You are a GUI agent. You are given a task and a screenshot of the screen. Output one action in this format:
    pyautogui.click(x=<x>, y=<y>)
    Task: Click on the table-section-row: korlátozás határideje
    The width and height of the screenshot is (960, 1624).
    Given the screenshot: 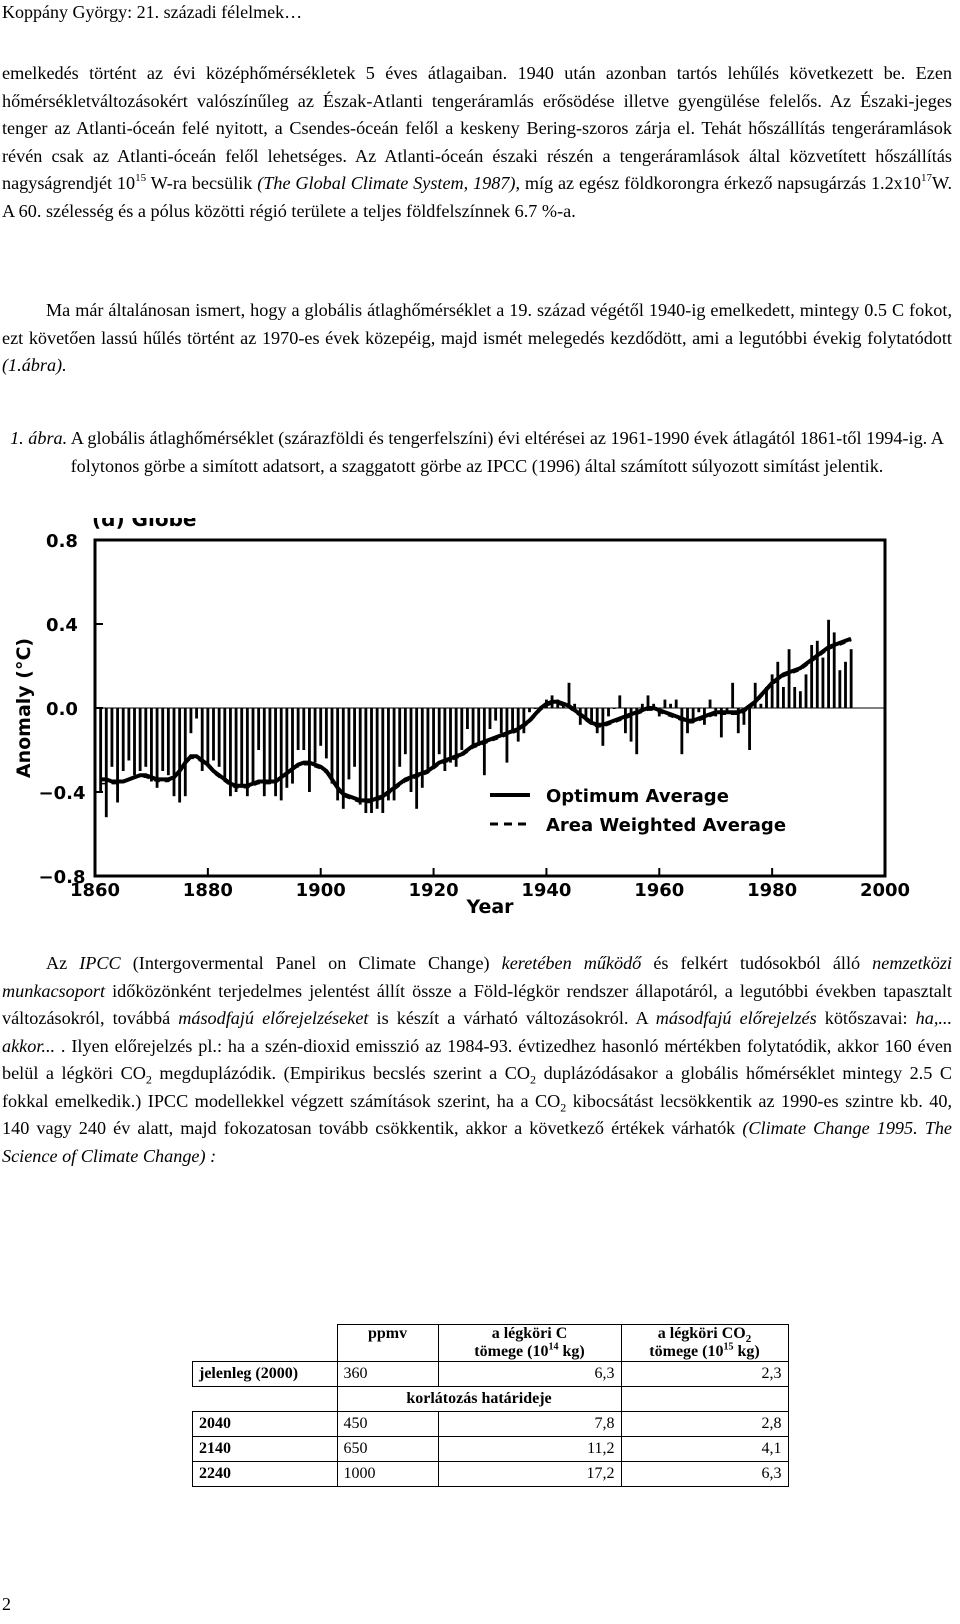 What is the action you would take?
    pyautogui.click(x=490, y=1399)
    